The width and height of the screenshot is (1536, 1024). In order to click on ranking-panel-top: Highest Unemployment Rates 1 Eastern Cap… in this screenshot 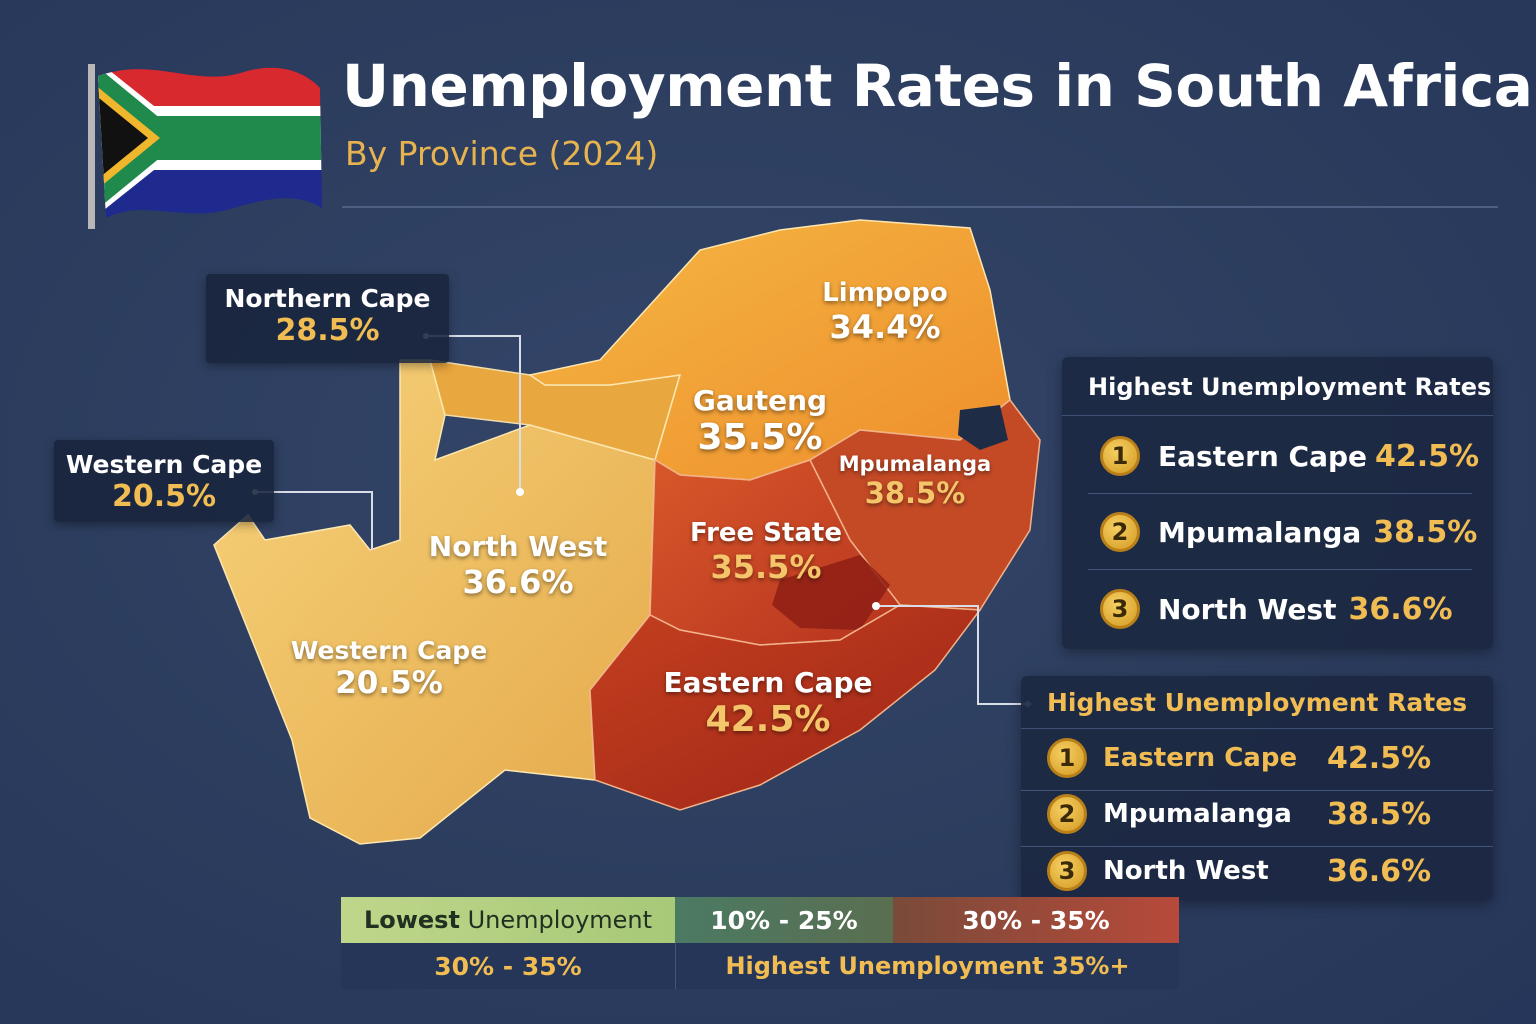, I will do `click(1277, 503)`.